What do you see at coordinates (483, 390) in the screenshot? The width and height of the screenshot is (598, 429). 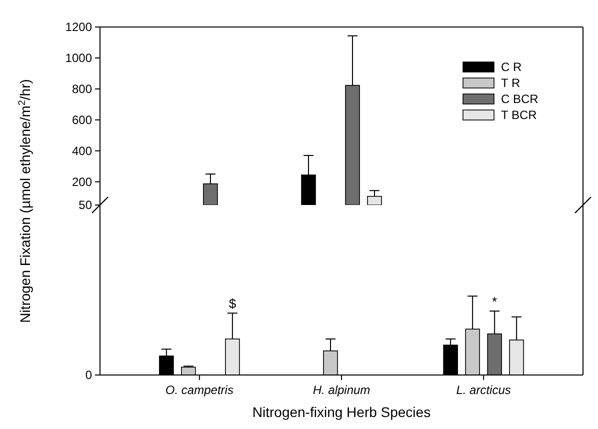 I see `x-tick-label: L. arcticus` at bounding box center [483, 390].